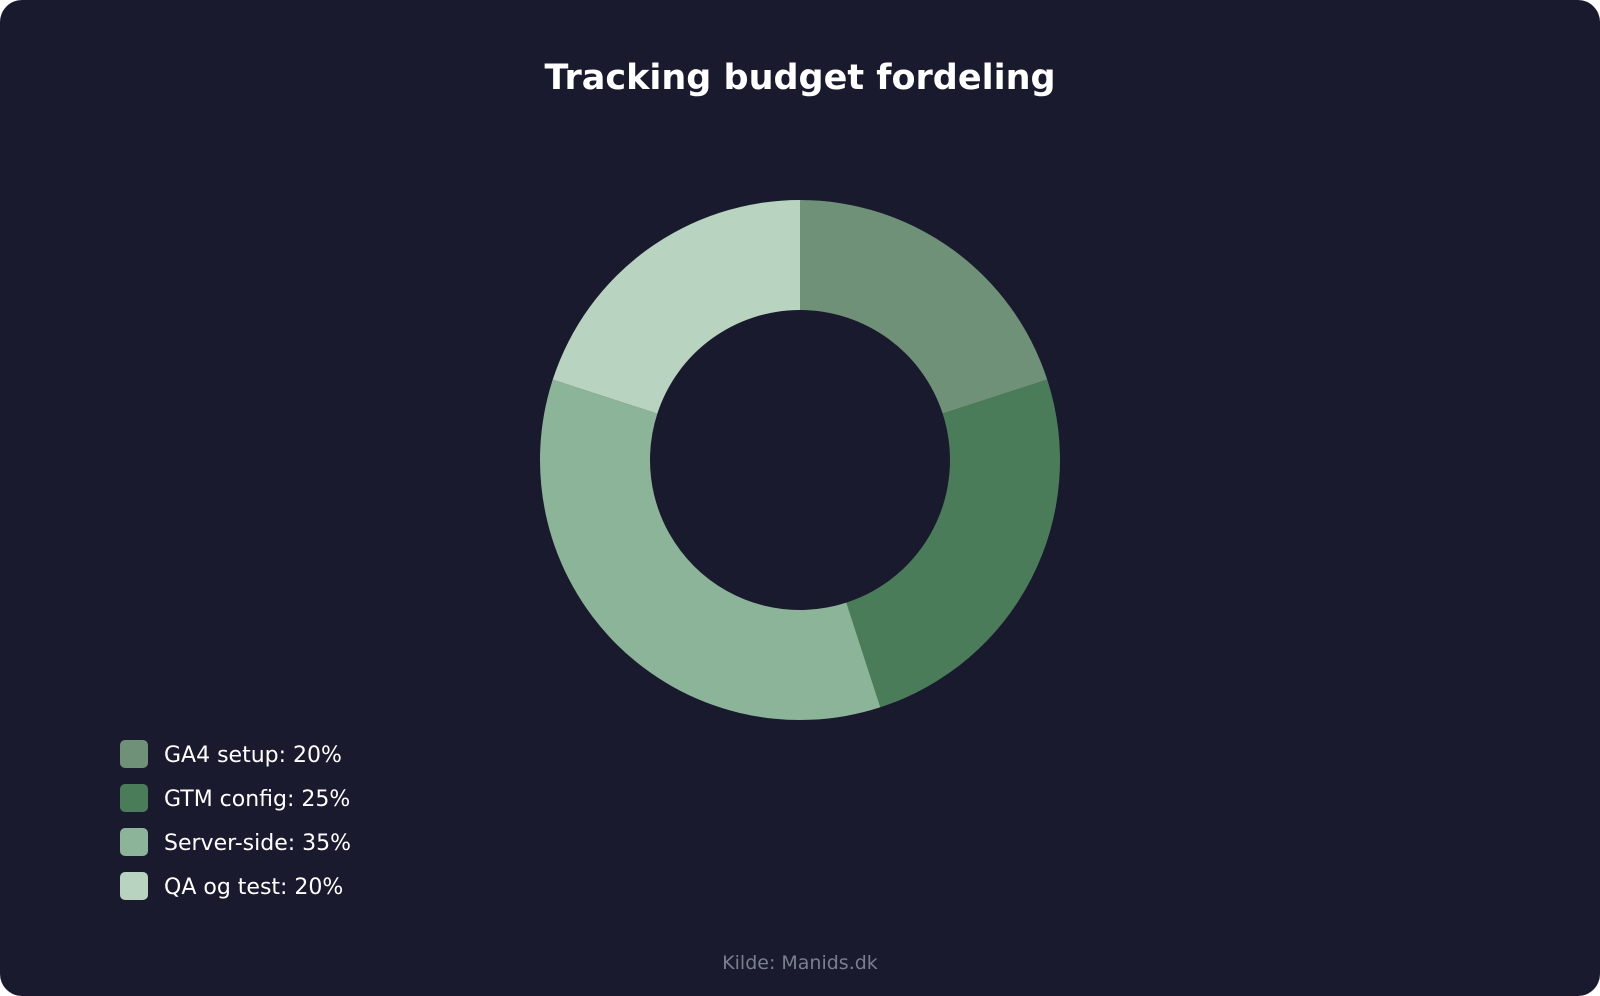 This screenshot has width=1600, height=996. Describe the element at coordinates (710, 549) in the screenshot. I see `donut-slice-server-side` at that location.